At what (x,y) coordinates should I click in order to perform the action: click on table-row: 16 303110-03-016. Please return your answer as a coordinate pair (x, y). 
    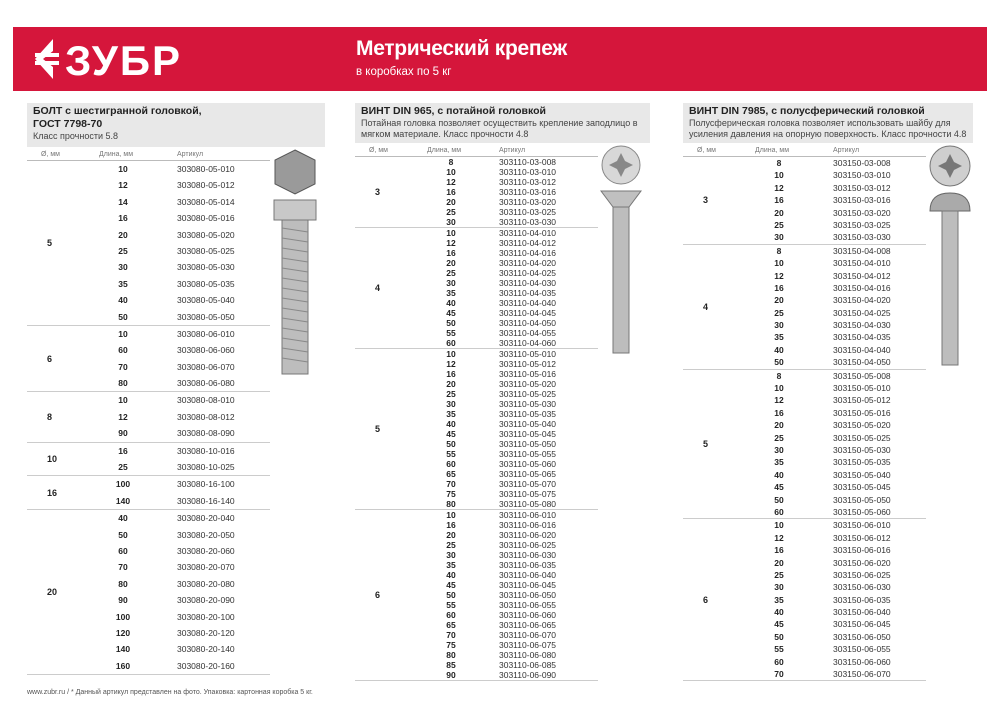
    Looking at the image, I should click on (512, 192).